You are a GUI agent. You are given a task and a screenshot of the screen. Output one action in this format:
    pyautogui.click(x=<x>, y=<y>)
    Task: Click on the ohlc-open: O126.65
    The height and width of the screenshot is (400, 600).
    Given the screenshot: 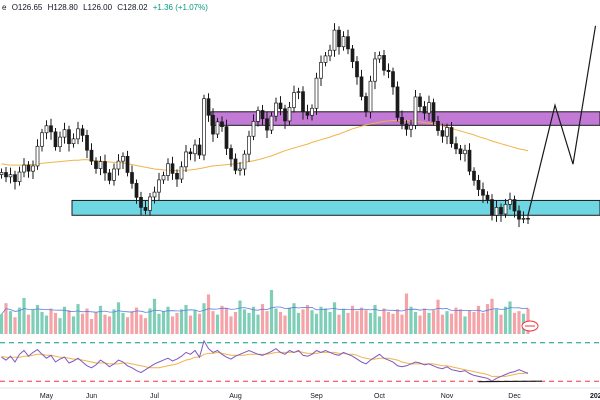 What is the action you would take?
    pyautogui.click(x=27, y=7)
    